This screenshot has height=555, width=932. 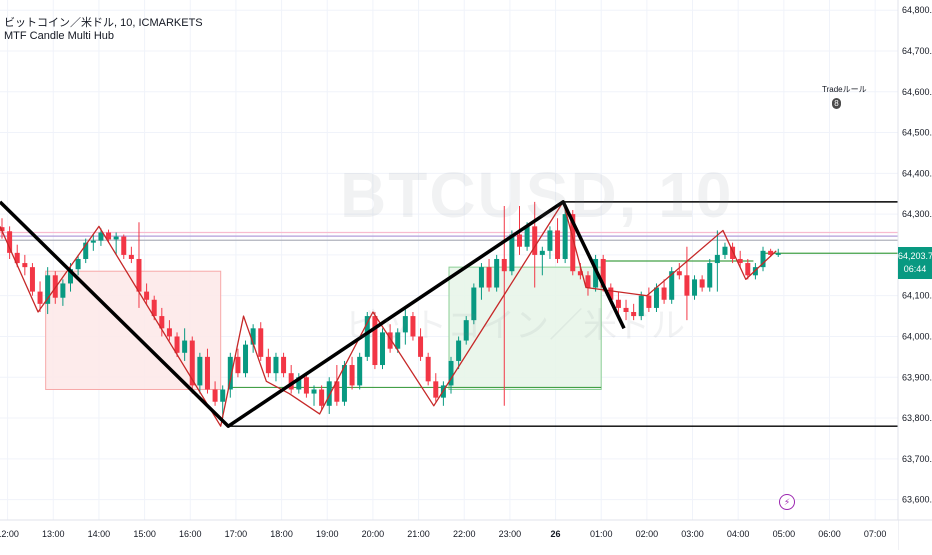 What do you see at coordinates (53, 534) in the screenshot?
I see `time-tick-label: 13:00` at bounding box center [53, 534].